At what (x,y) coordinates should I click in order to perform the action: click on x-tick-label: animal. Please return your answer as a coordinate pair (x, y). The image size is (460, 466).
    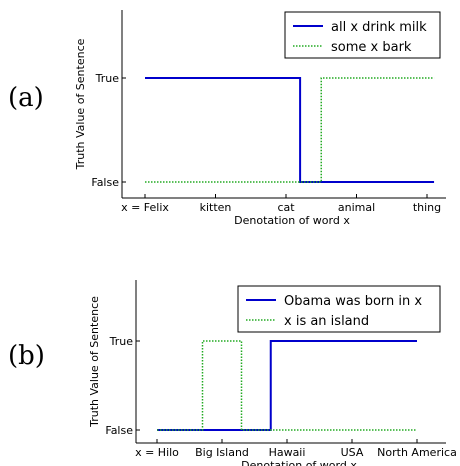
    Looking at the image, I should click on (356, 207).